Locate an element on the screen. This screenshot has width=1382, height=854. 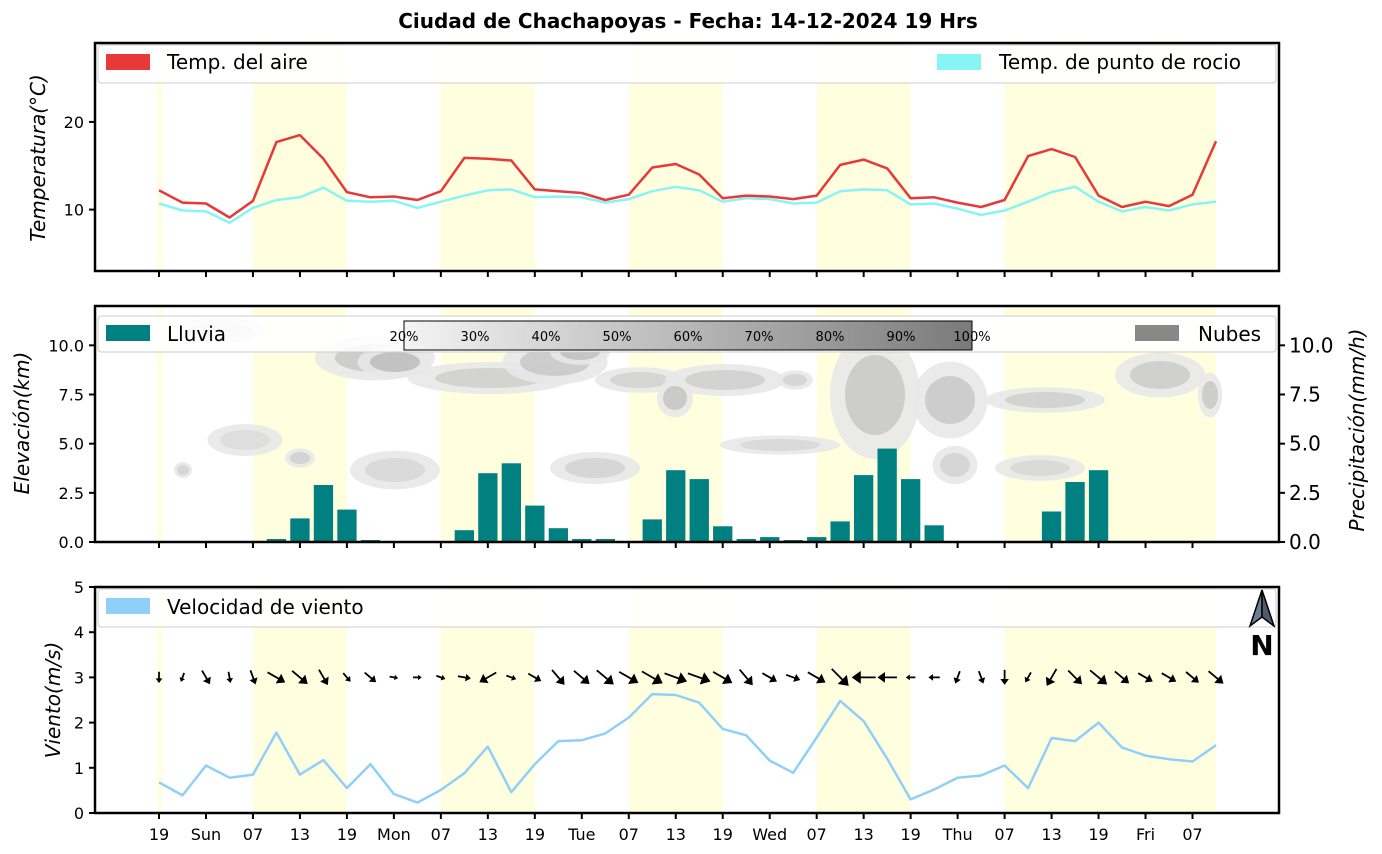
wind-legend-swatch is located at coordinates (128, 606).